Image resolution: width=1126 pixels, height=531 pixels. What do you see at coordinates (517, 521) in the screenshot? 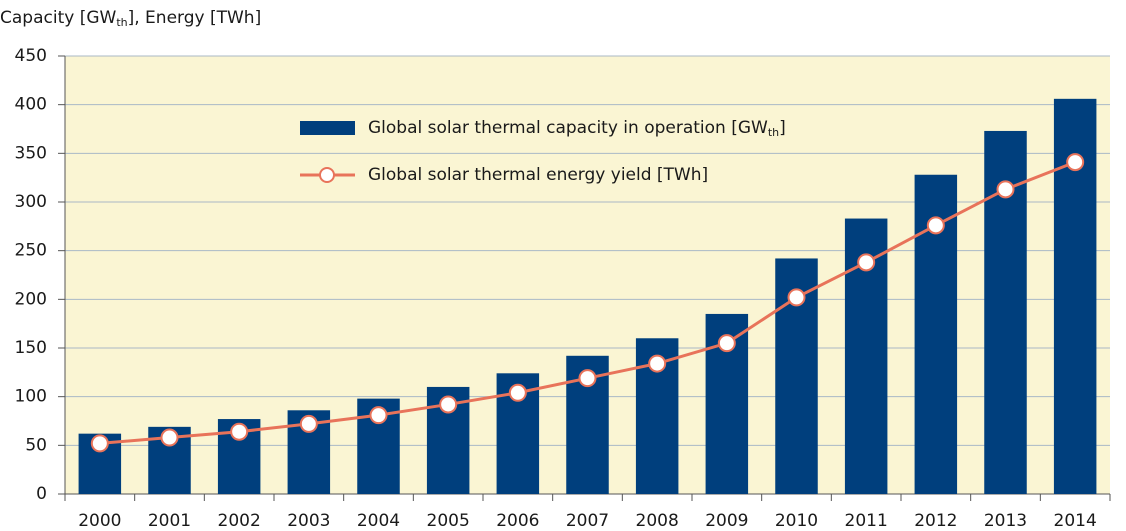
I see `x-tick-label: 2006` at bounding box center [517, 521].